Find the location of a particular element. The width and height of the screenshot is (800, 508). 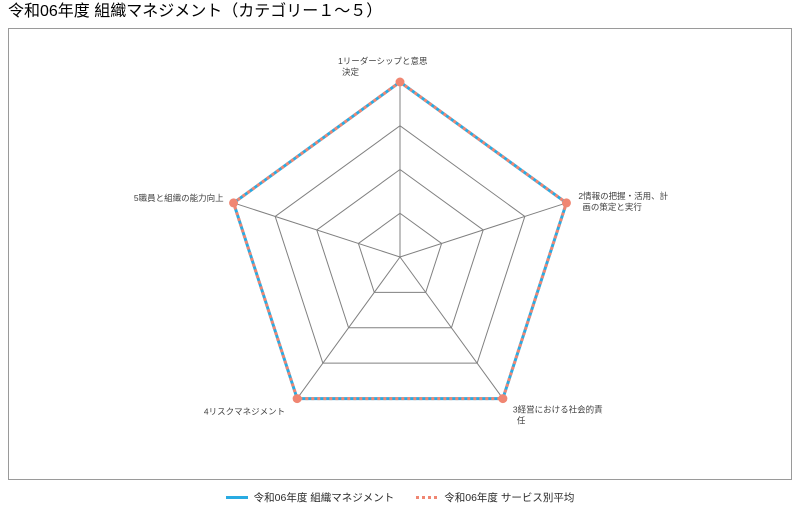

axis-label-1: 1リーダーシップと意思決定 is located at coordinates (383, 66).